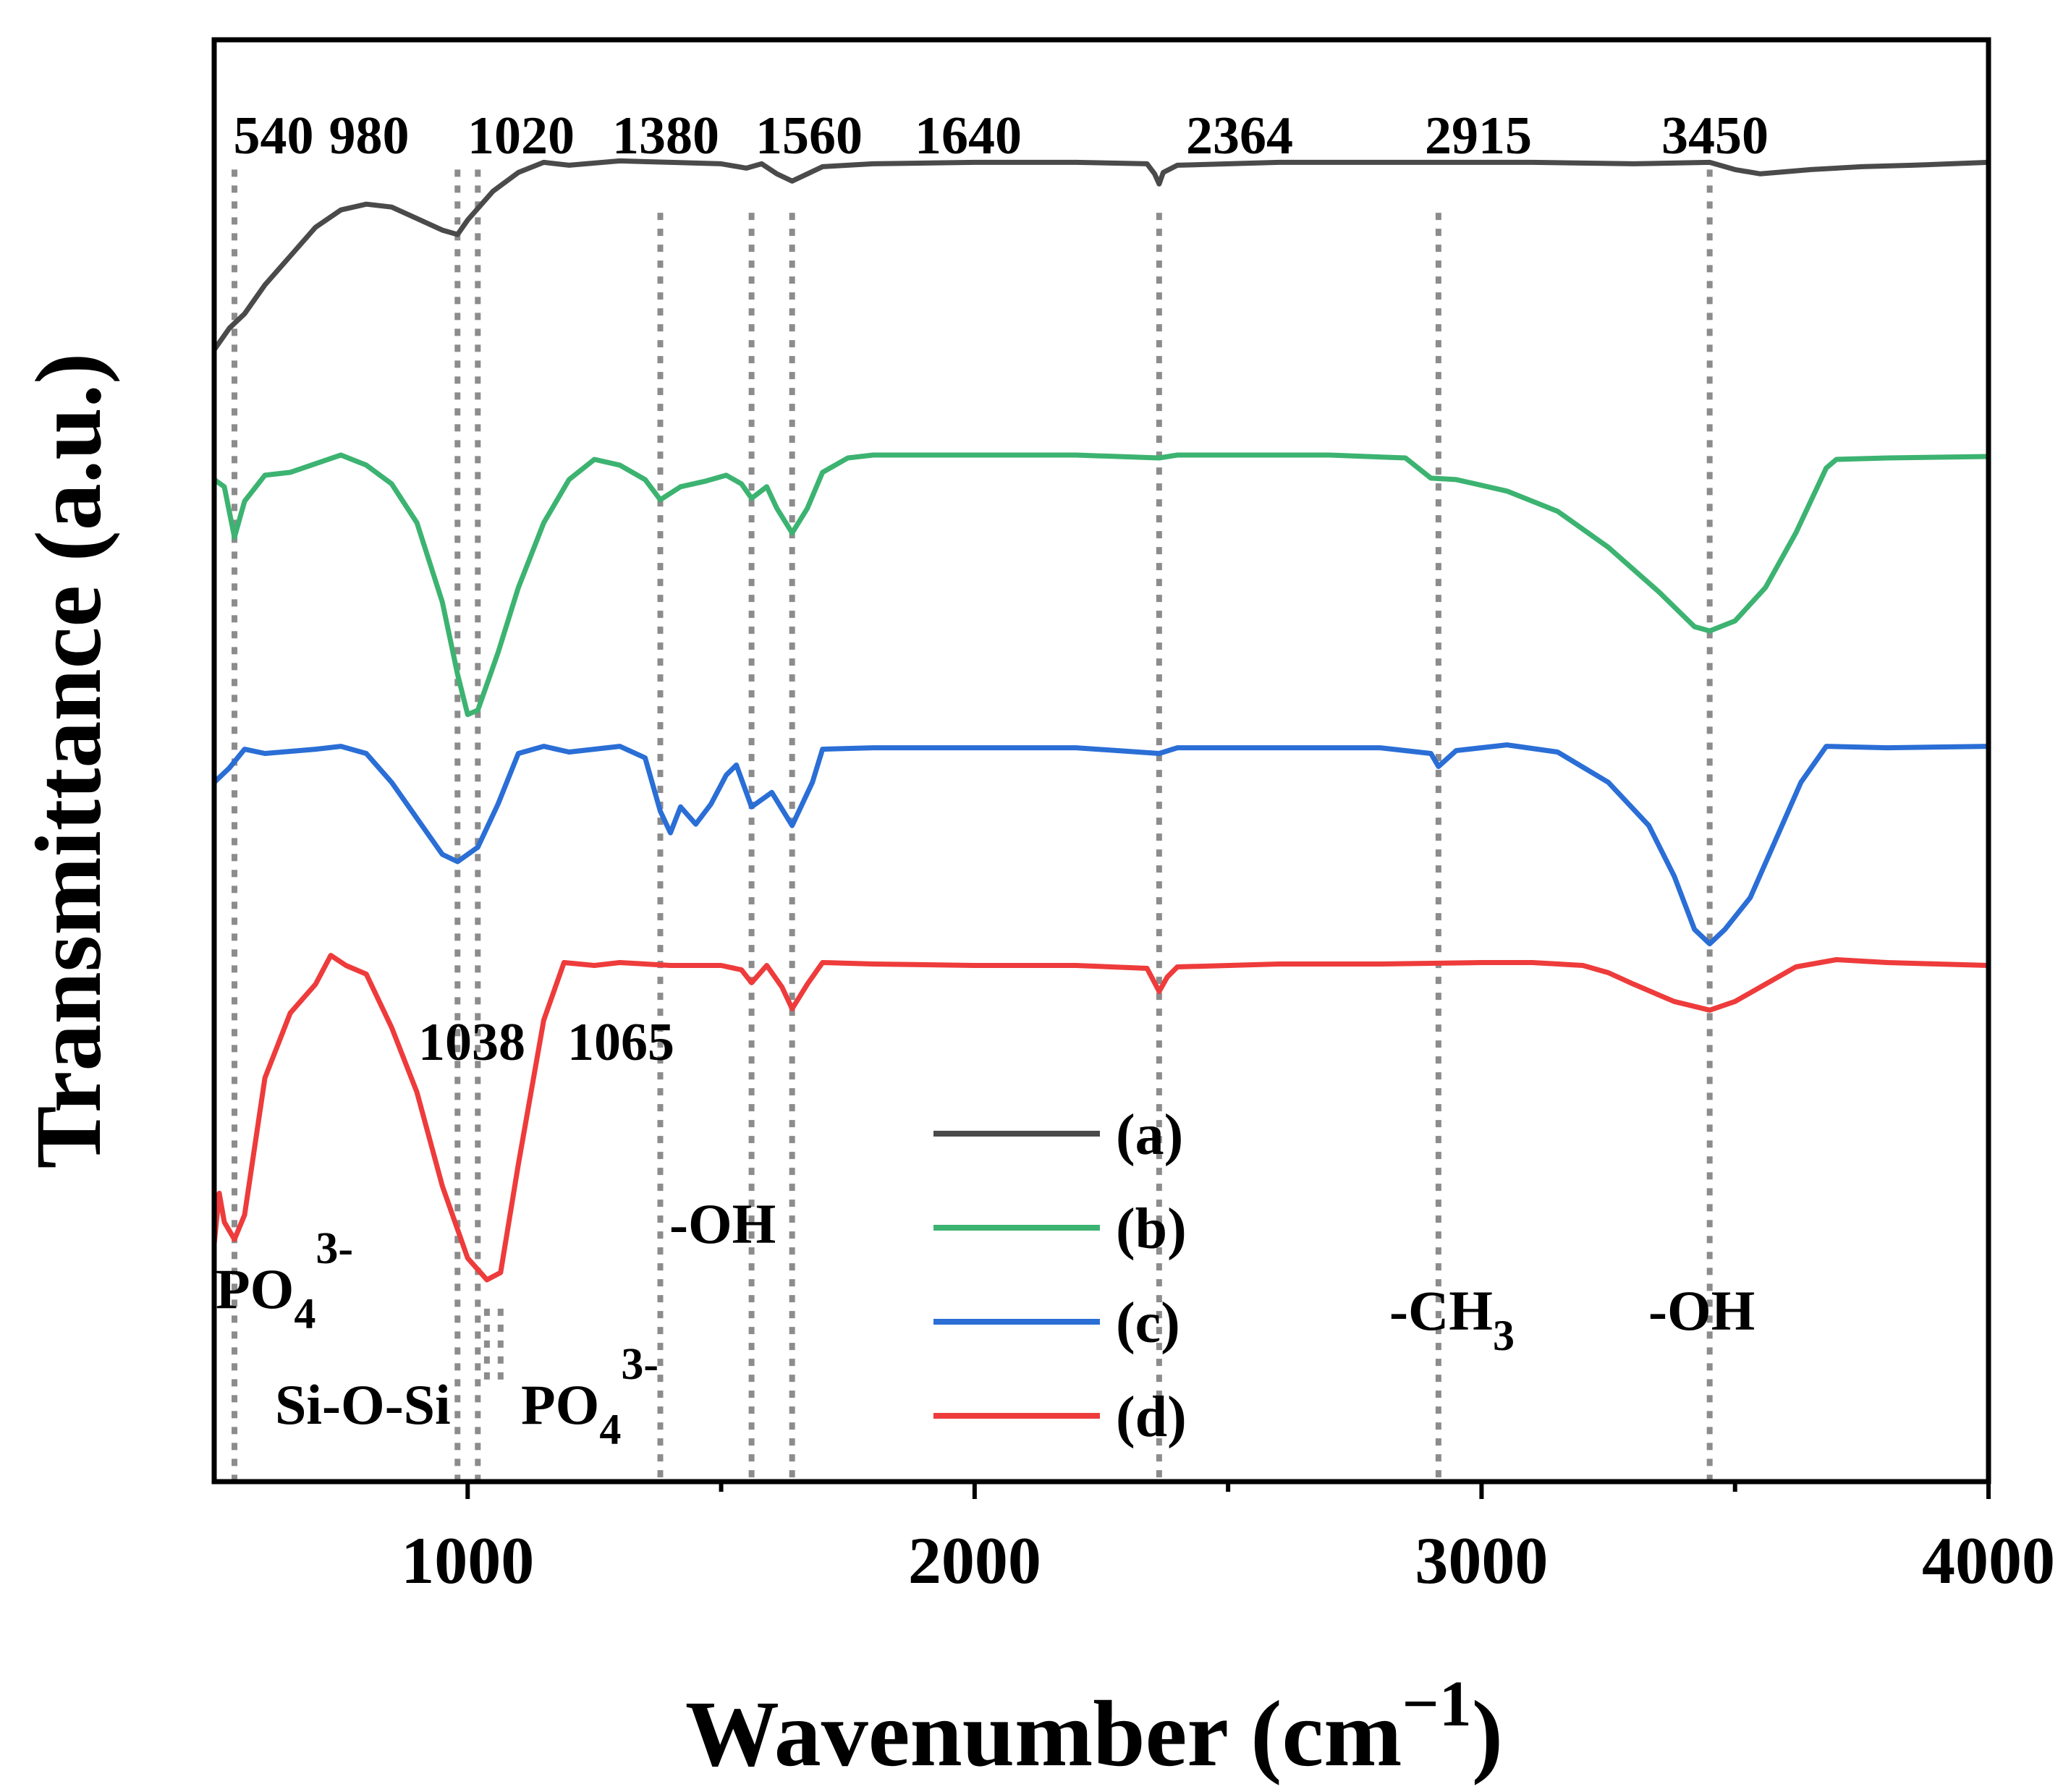 This screenshot has width=2071, height=1792. I want to click on x-tick-label-1000: 1000, so click(467, 1560).